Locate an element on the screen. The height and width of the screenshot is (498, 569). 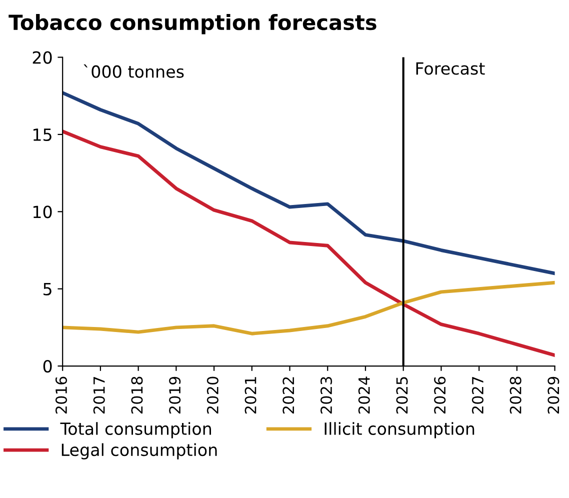
y-tick-label: 10 is located at coordinates (42, 212).